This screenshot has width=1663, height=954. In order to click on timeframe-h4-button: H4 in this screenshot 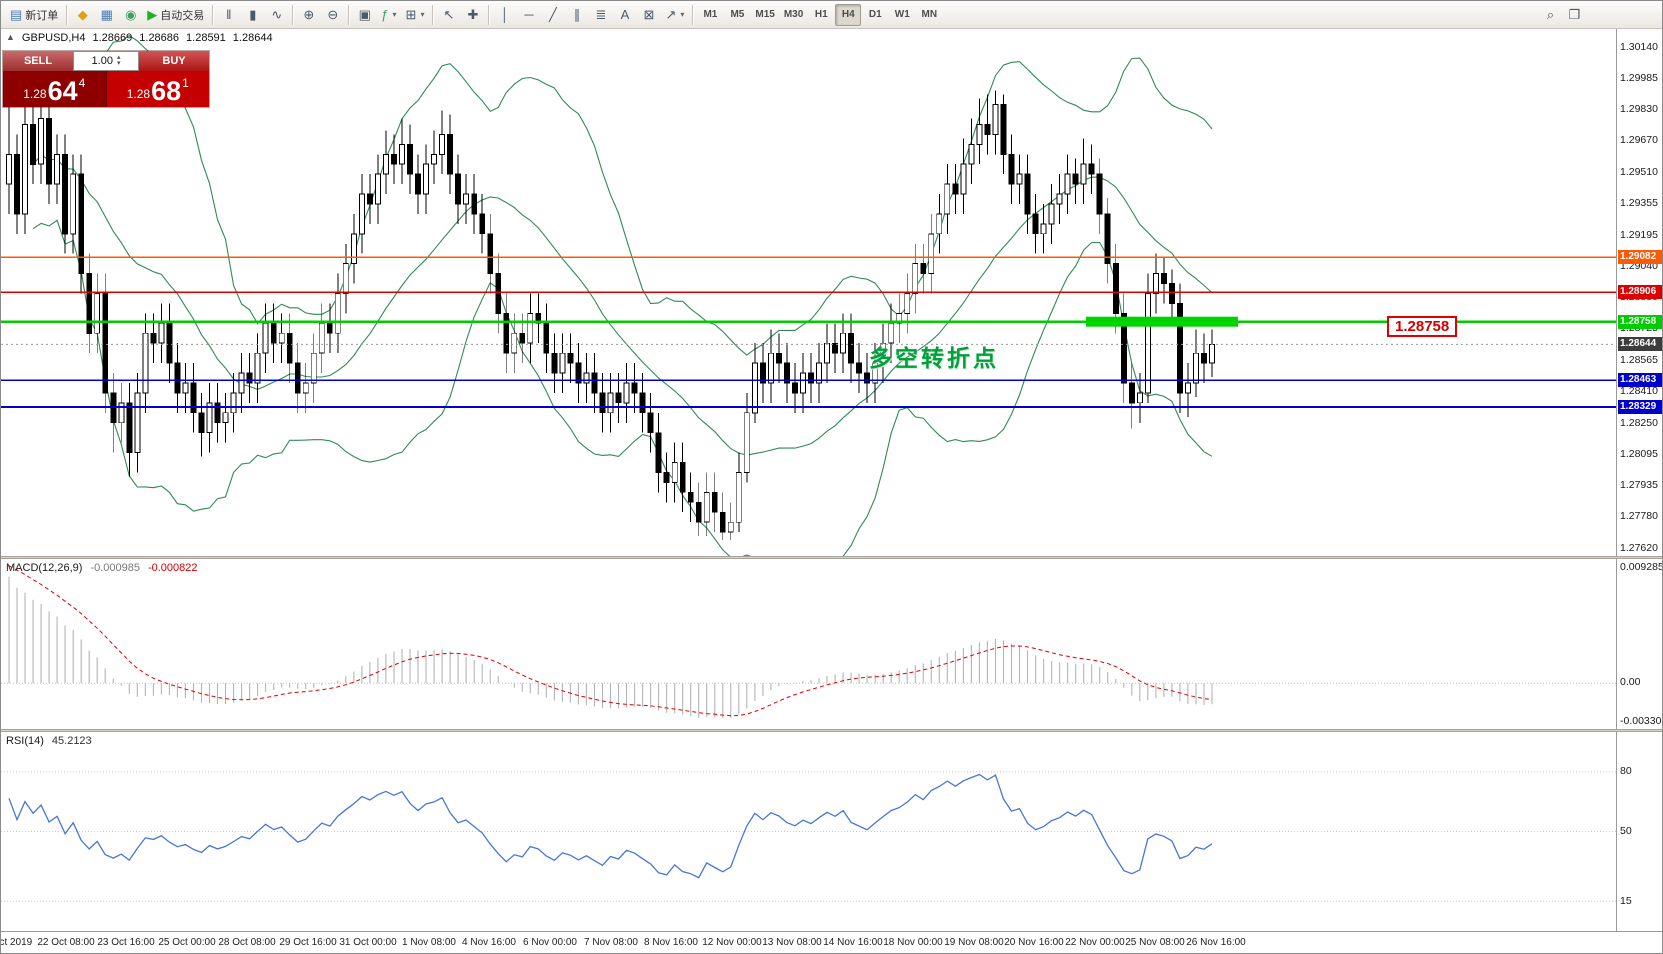, I will do `click(848, 14)`.